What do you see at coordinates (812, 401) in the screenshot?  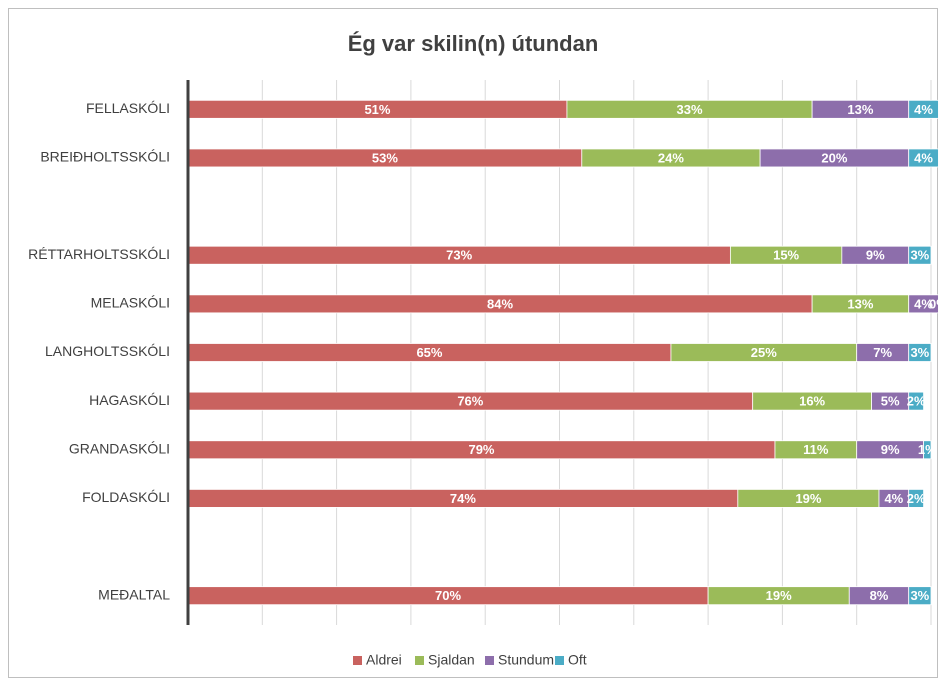 I see `data-label: 16%` at bounding box center [812, 401].